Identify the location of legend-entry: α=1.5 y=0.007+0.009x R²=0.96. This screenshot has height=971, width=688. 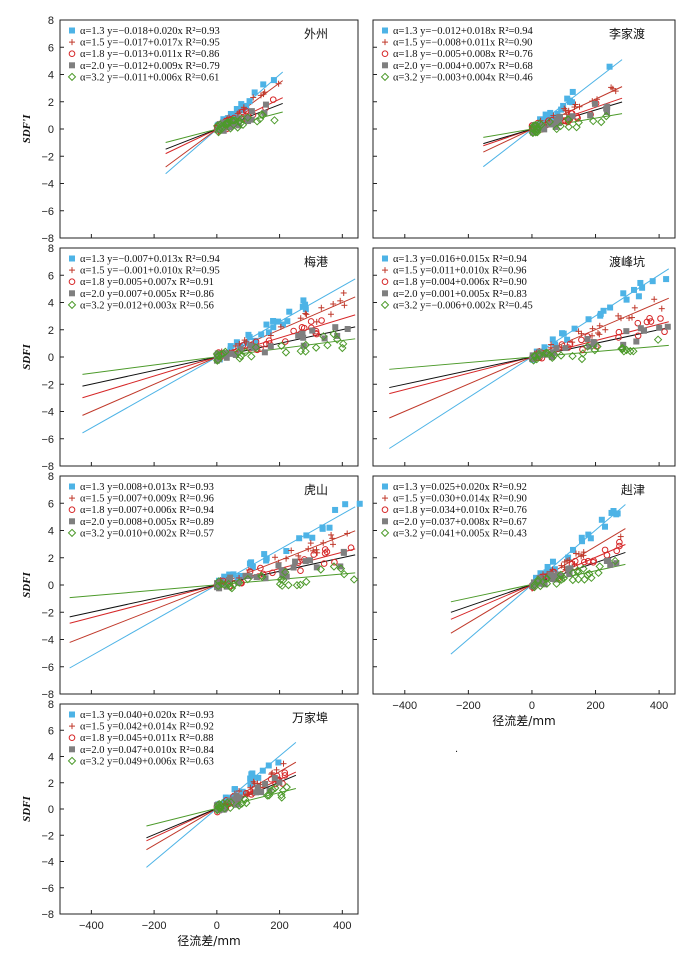
(147, 499).